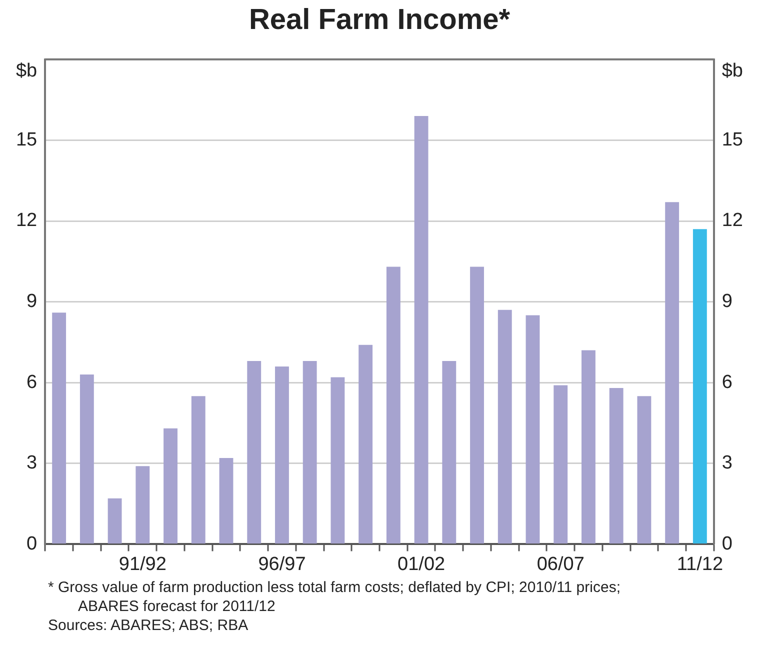 The width and height of the screenshot is (759, 659). Describe the element at coordinates (560, 564) in the screenshot. I see `x-tick-label: 06/07` at that location.